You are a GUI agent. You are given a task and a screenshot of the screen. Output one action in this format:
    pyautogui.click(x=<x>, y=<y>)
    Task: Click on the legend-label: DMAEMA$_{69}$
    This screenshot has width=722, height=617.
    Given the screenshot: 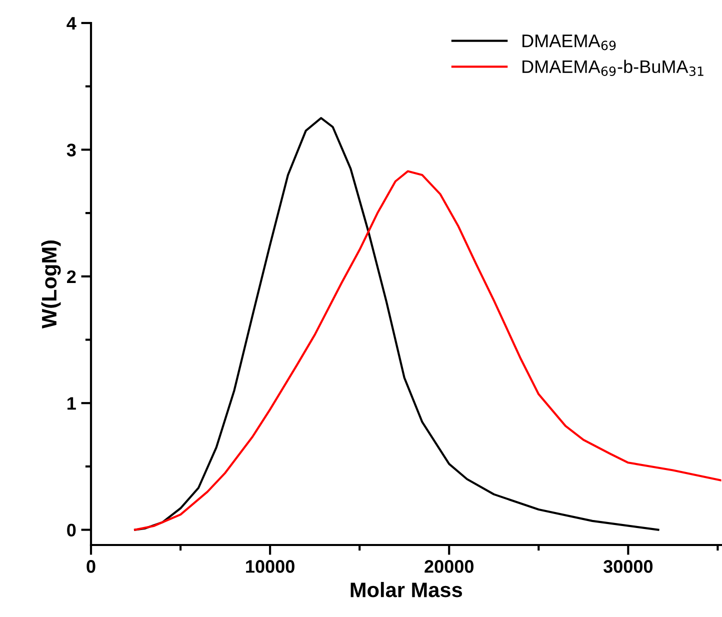 What is the action you would take?
    pyautogui.click(x=569, y=42)
    